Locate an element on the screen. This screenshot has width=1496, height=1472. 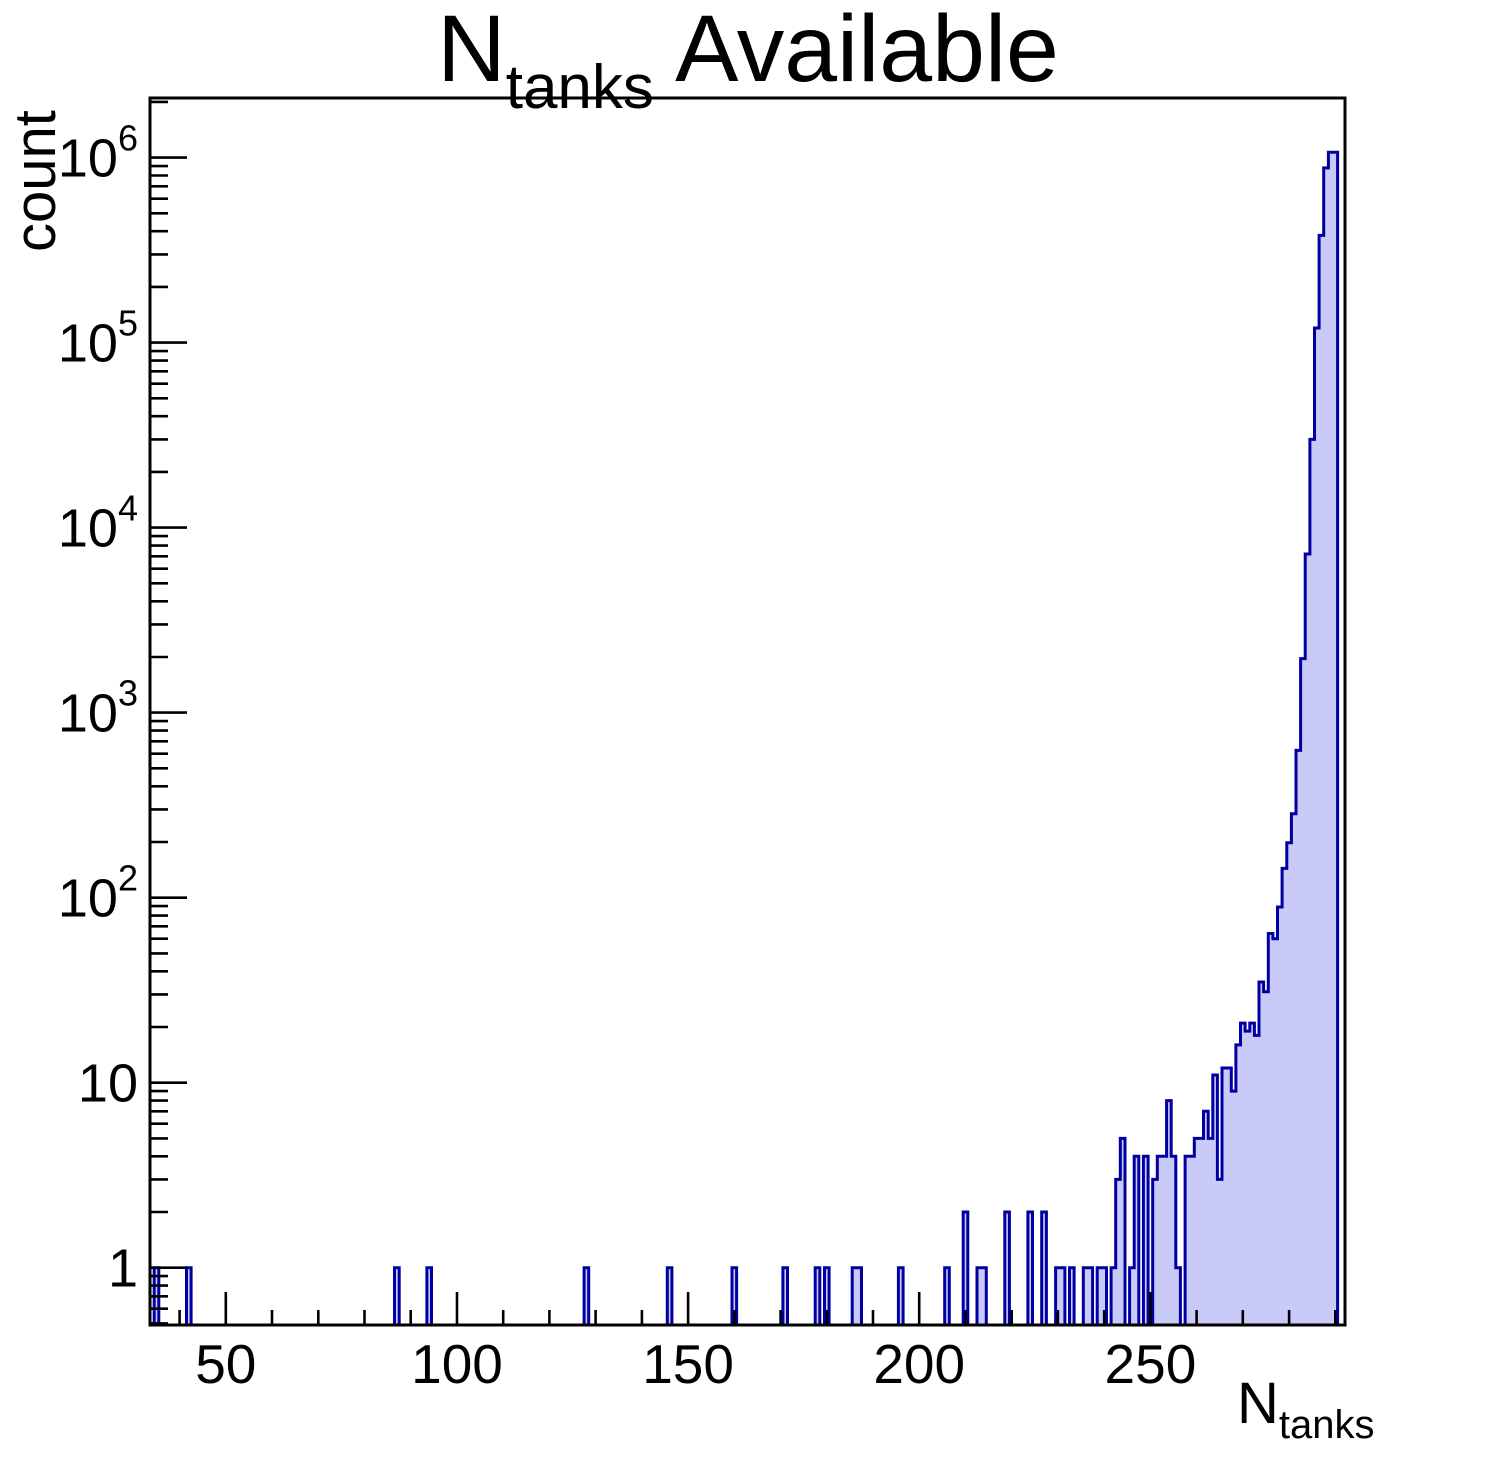
x-tick-label: 50 is located at coordinates (225, 1364).